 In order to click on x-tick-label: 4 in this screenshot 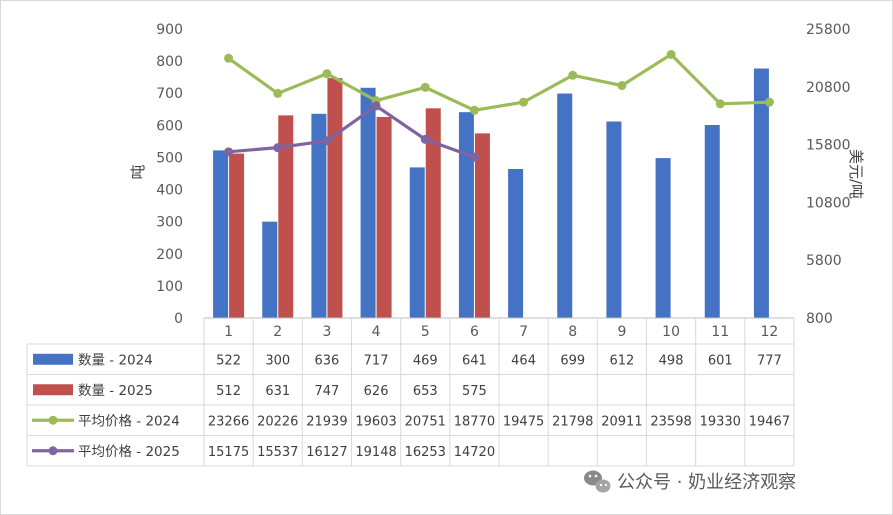, I will do `click(376, 332)`.